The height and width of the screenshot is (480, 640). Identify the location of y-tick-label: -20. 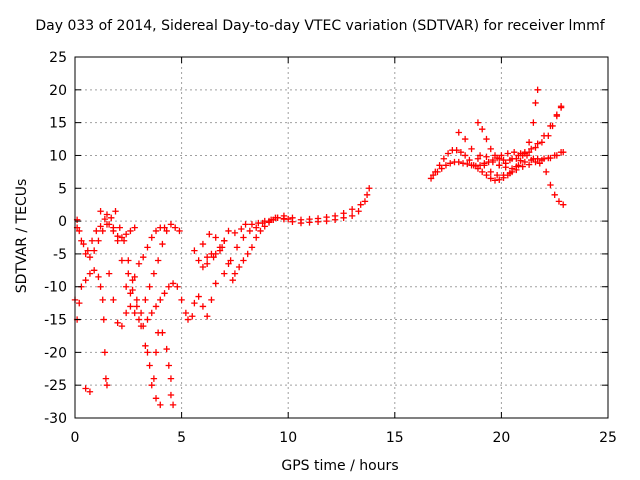
(55, 353).